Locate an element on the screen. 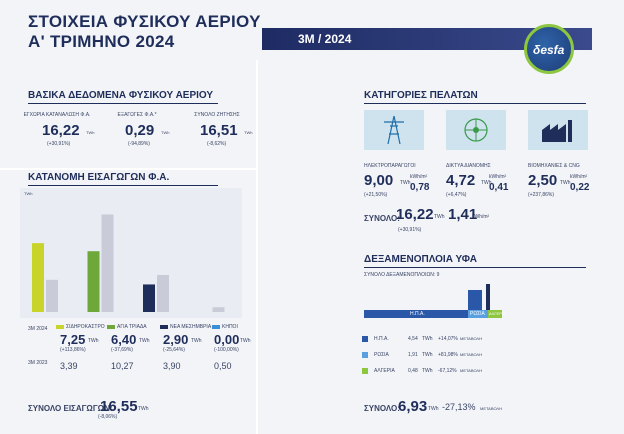  row-change: -67,12% is located at coordinates (447, 371).